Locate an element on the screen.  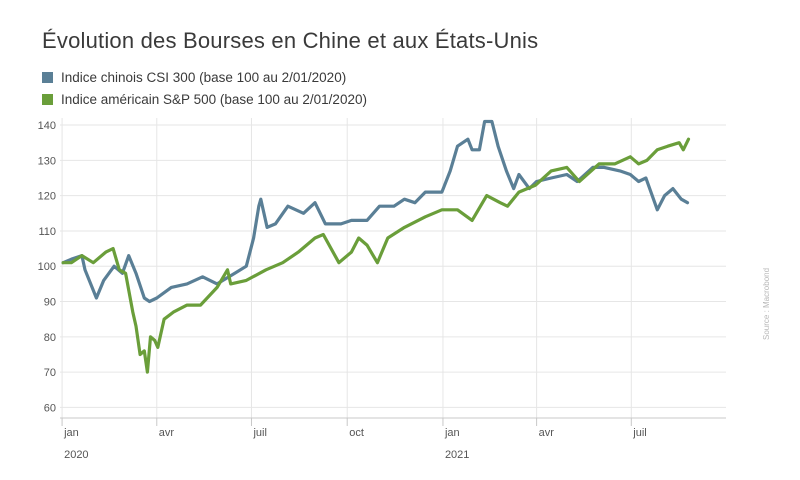
x-year-label: 2020 is located at coordinates (76, 455).